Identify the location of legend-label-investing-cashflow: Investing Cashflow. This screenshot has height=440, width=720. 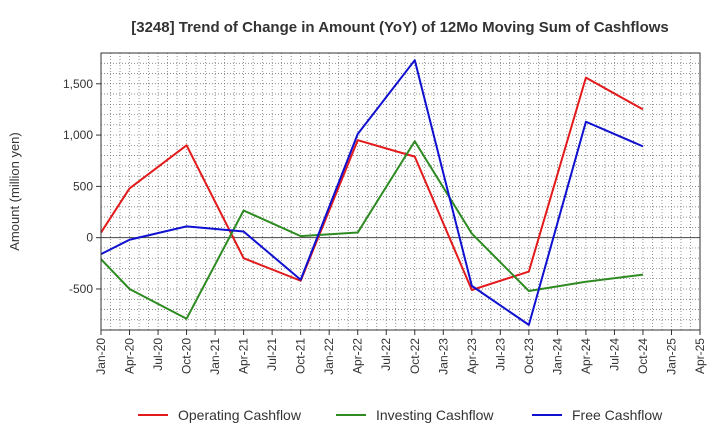
(435, 415).